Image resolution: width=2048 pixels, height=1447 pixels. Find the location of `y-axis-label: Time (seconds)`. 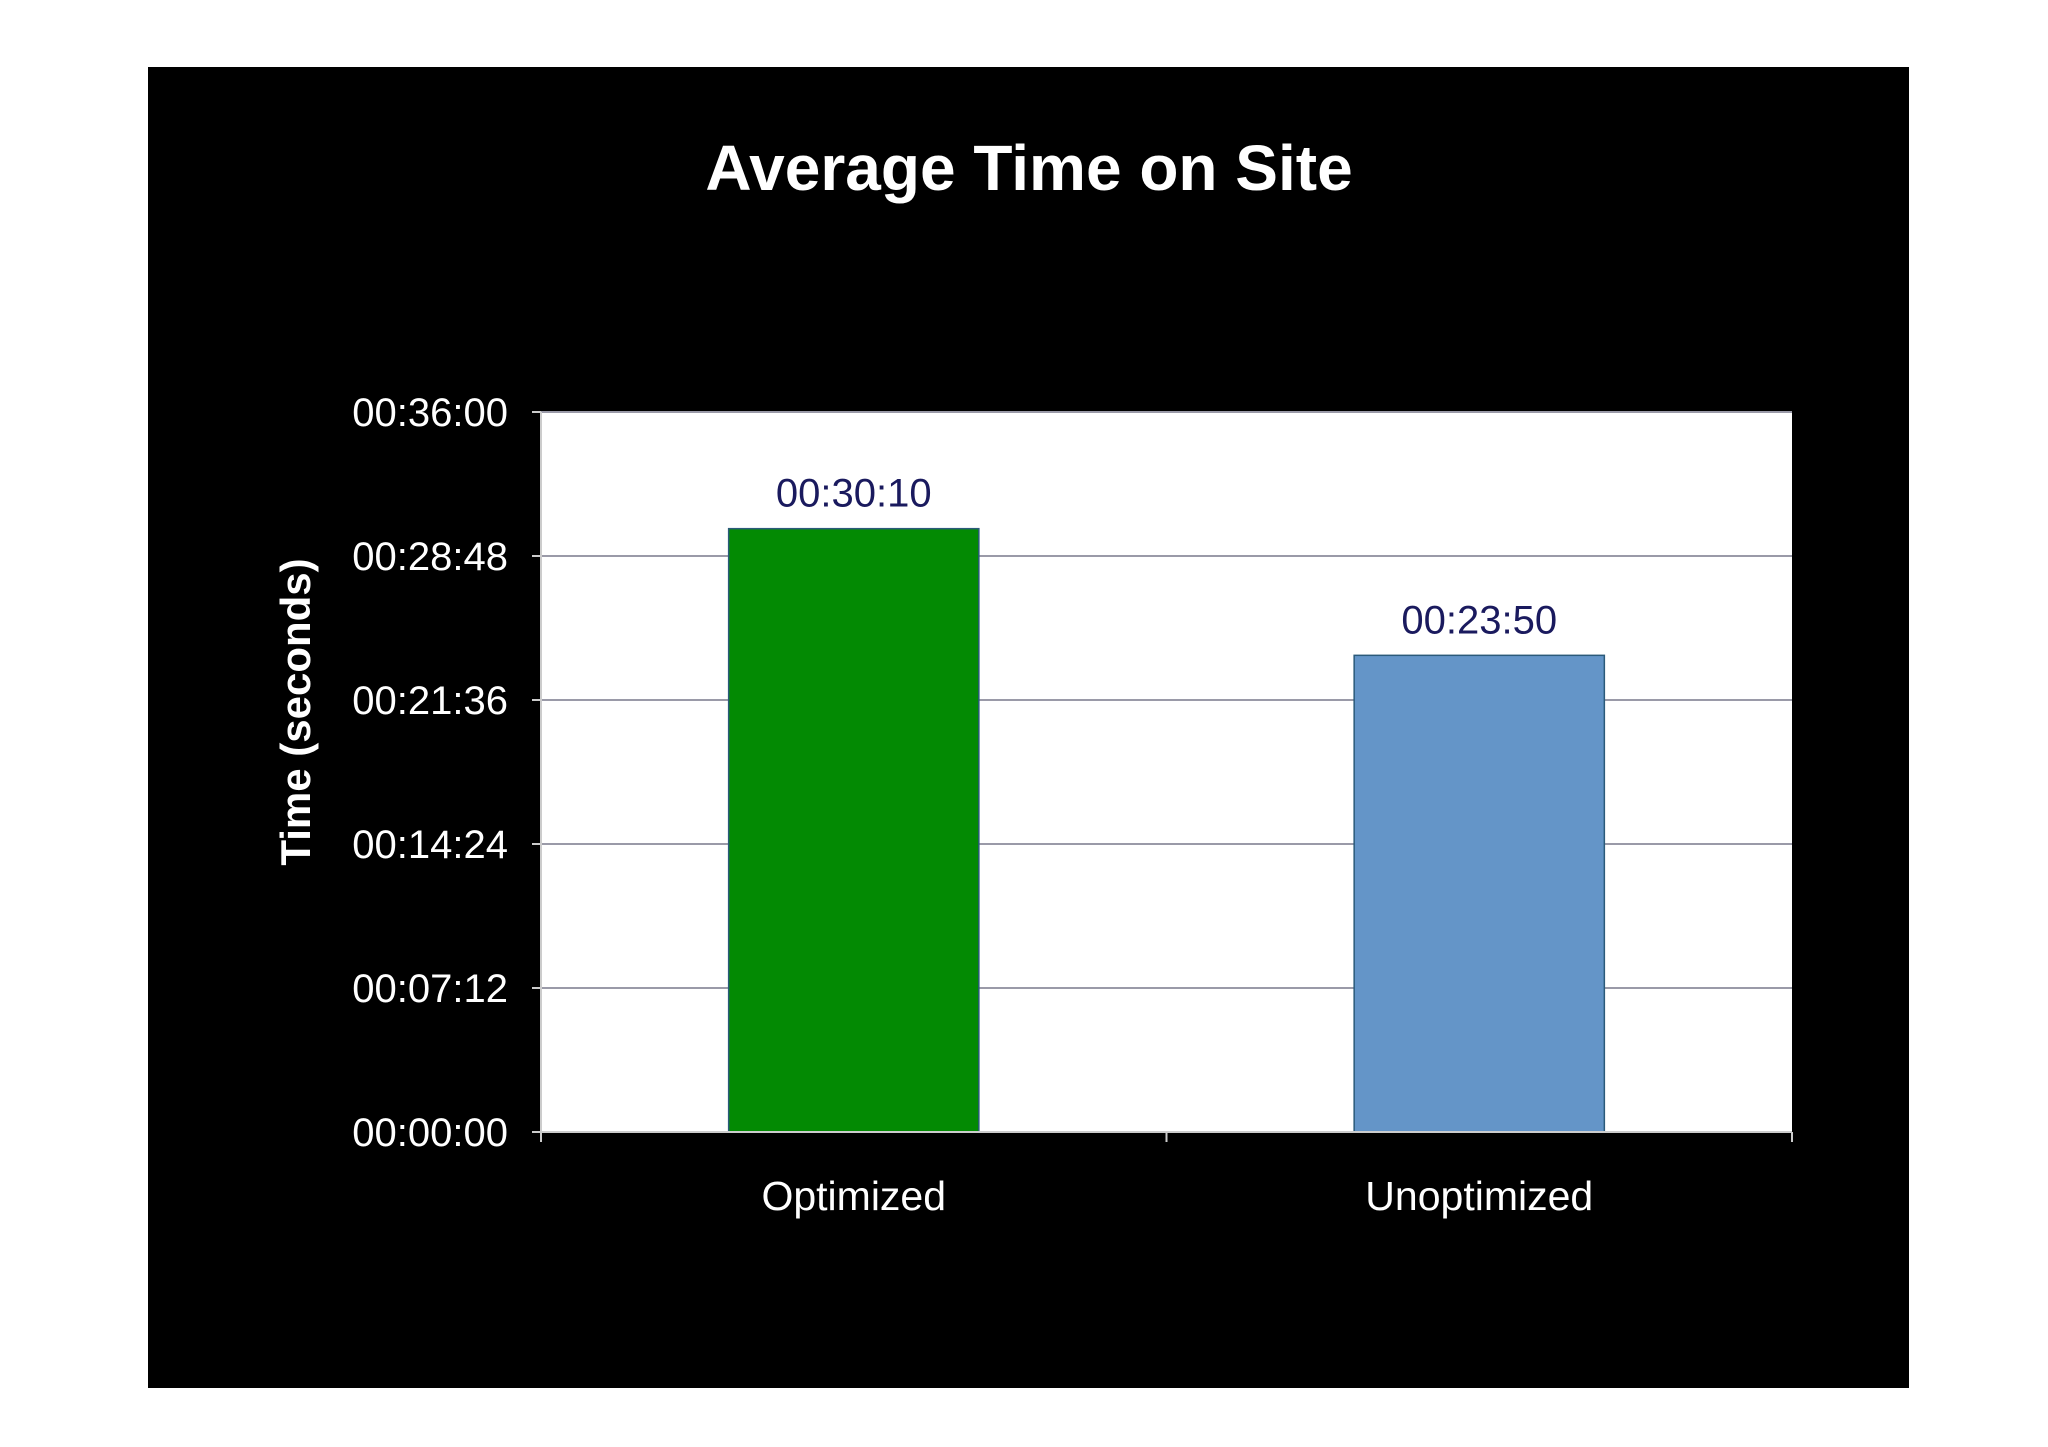

y-axis-label: Time (seconds) is located at coordinates (295, 711).